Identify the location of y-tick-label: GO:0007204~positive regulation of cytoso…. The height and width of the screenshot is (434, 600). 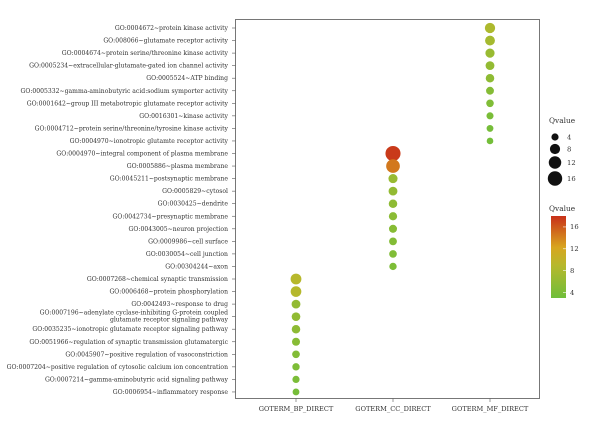
(117, 367).